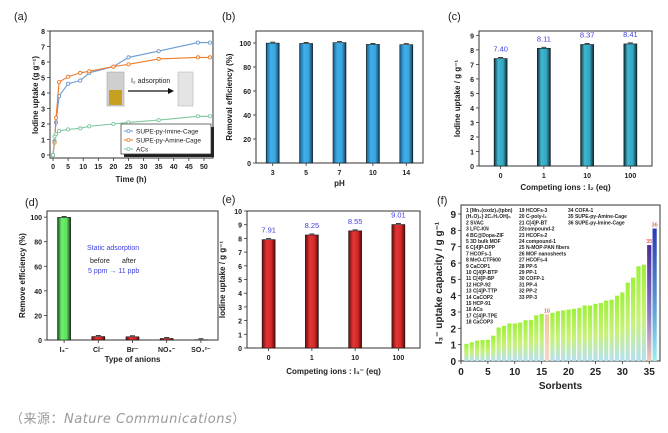 The image size is (668, 433). I want to click on panel-label-e: (e), so click(228, 200).